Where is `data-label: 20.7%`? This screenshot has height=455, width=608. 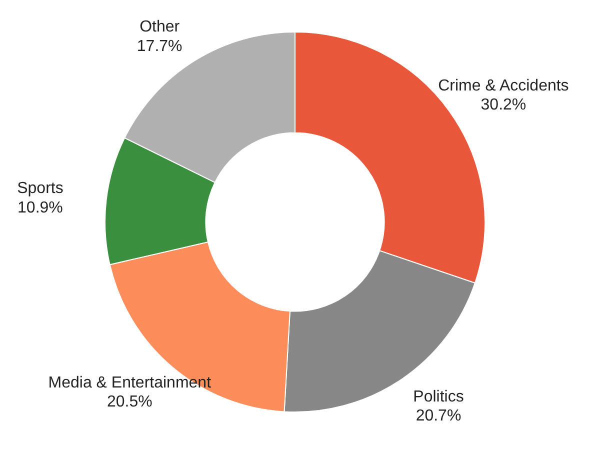 data-label: 20.7% is located at coordinates (439, 416).